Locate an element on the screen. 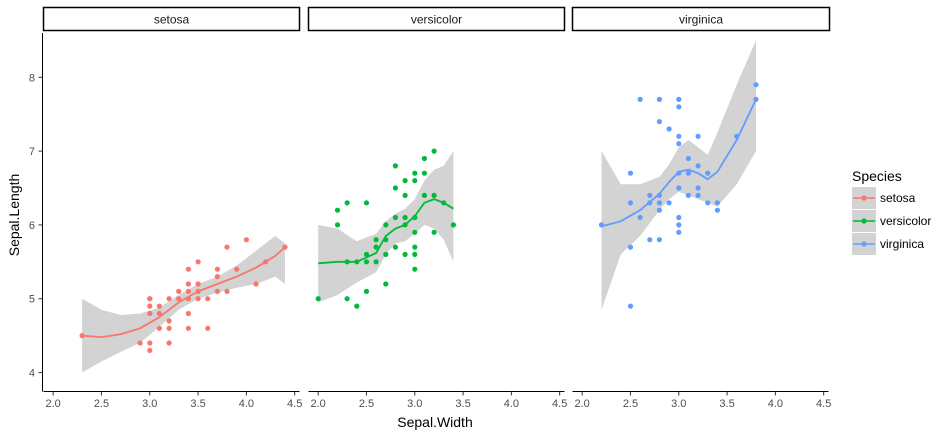 The height and width of the screenshot is (438, 947). strip-versicolor: versicolor is located at coordinates (436, 19).